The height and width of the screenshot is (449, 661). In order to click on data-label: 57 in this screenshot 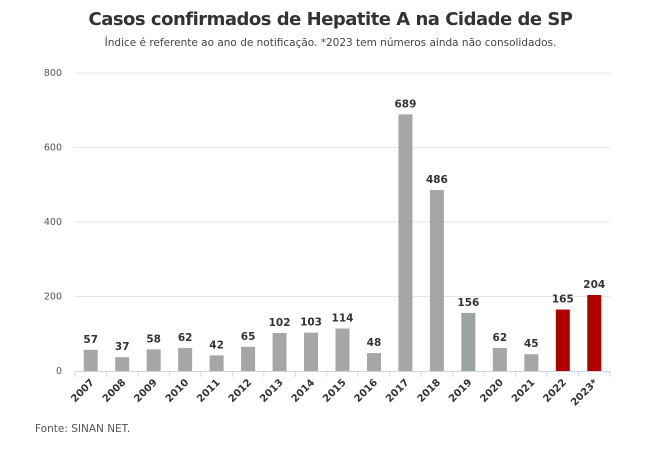, I will do `click(90, 340)`.